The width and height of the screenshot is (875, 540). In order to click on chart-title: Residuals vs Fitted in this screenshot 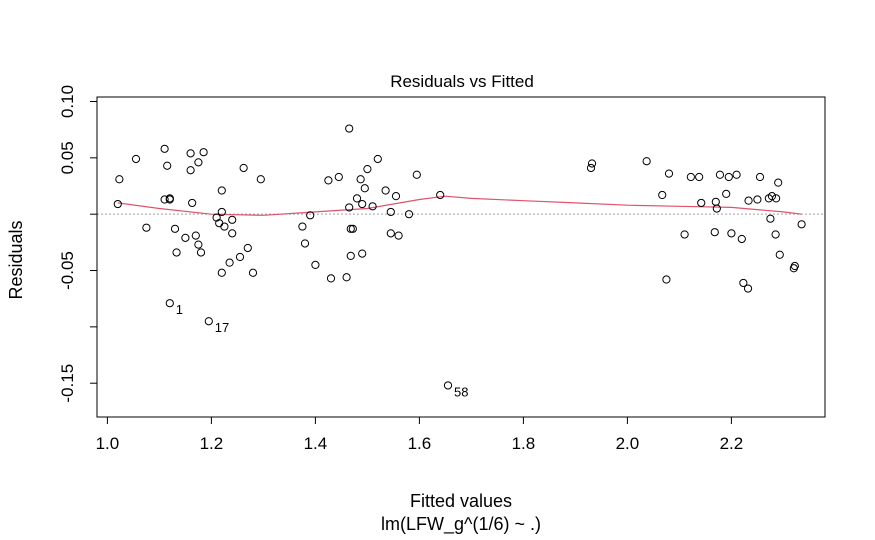, I will do `click(462, 81)`.